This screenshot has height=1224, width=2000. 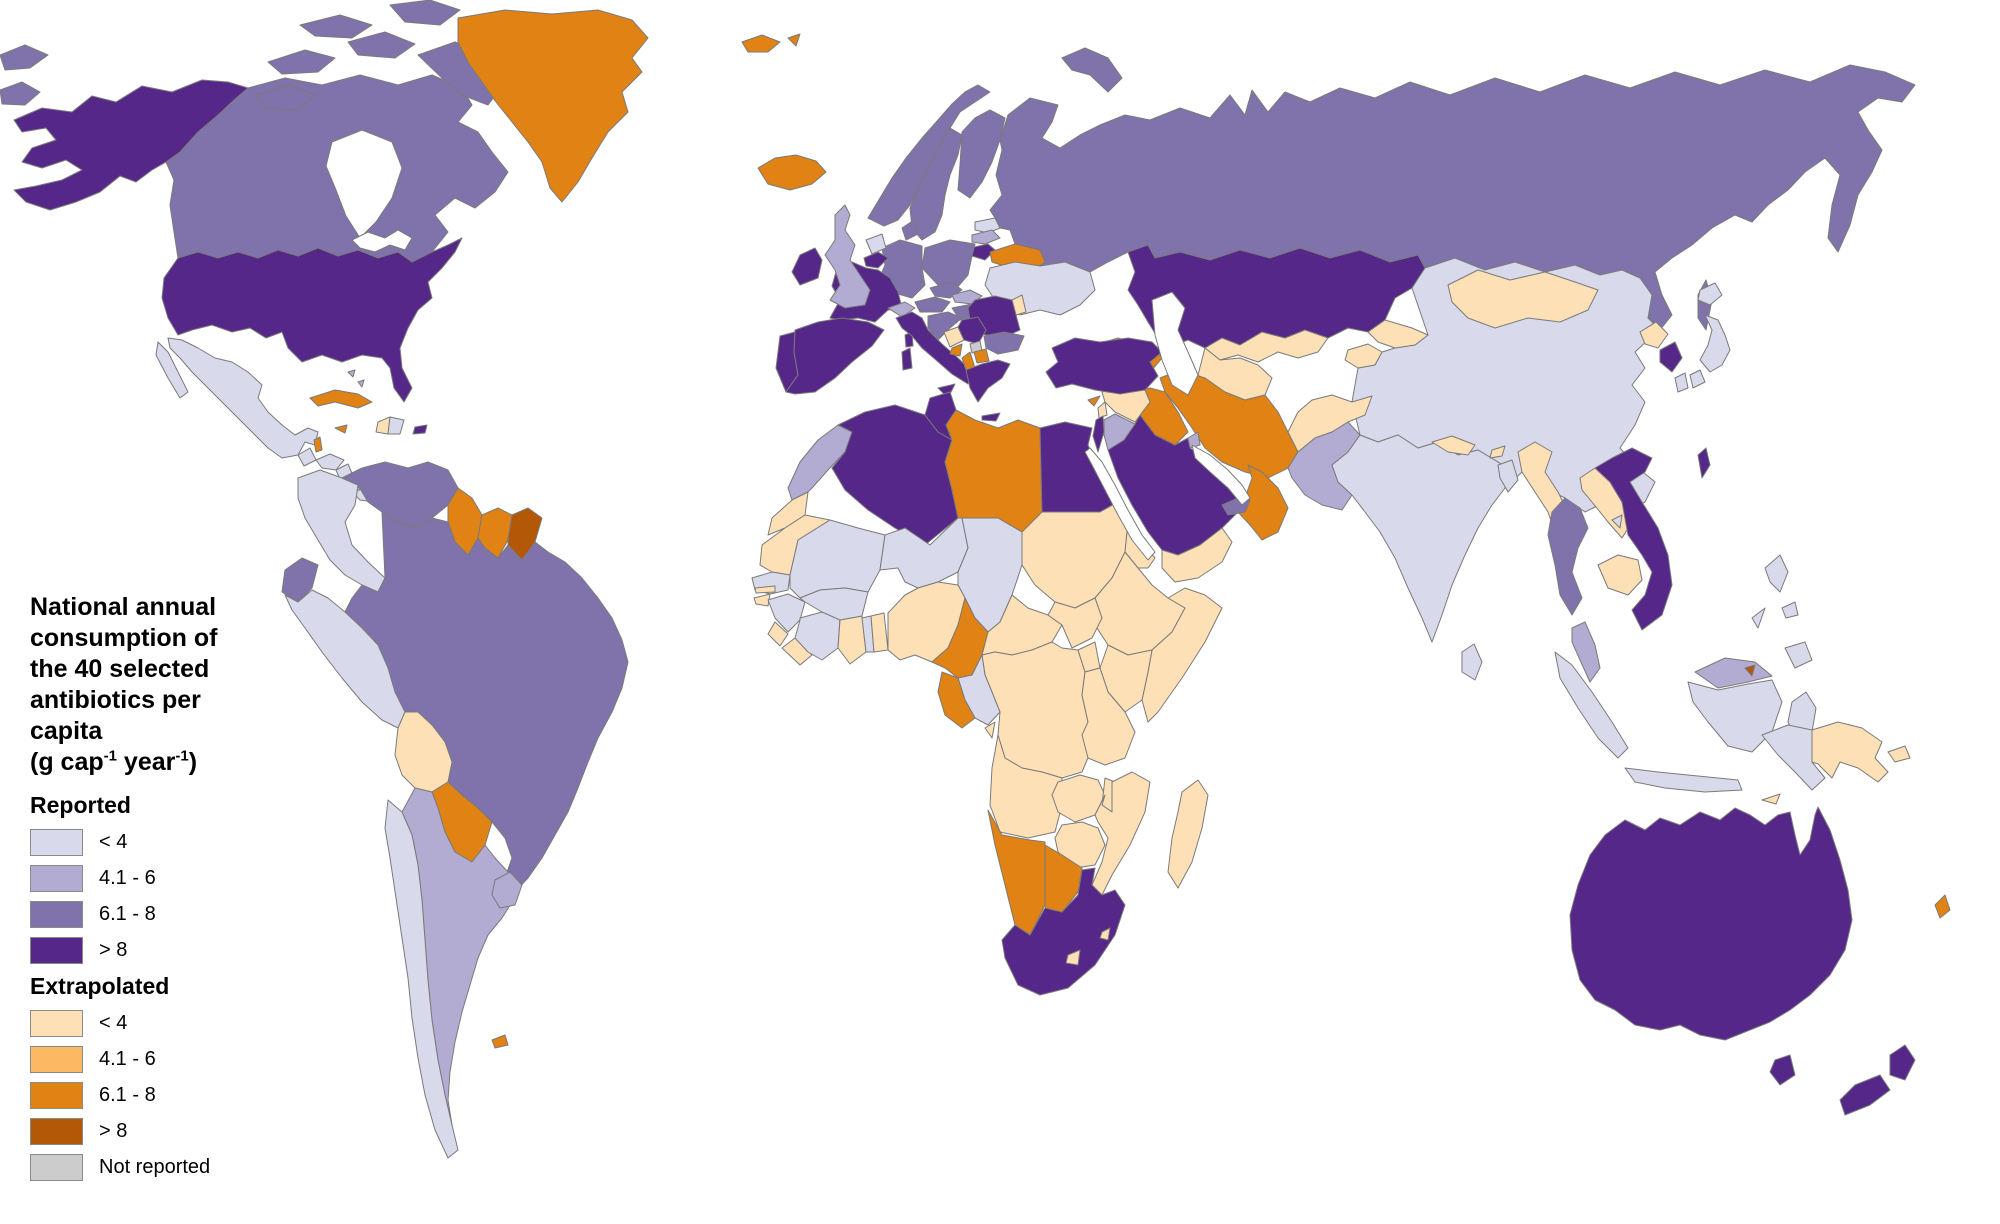 What do you see at coordinates (1617, 521) in the screenshot?
I see `region-china-hainan` at bounding box center [1617, 521].